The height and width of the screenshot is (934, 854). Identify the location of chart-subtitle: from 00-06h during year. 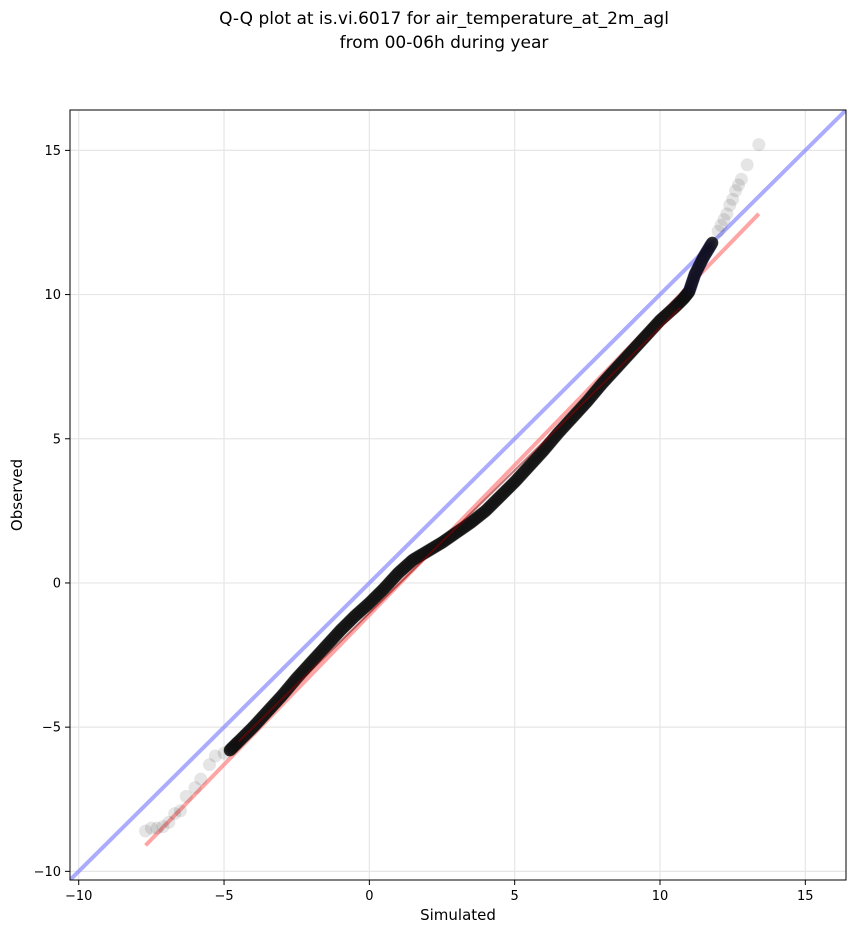
(444, 43).